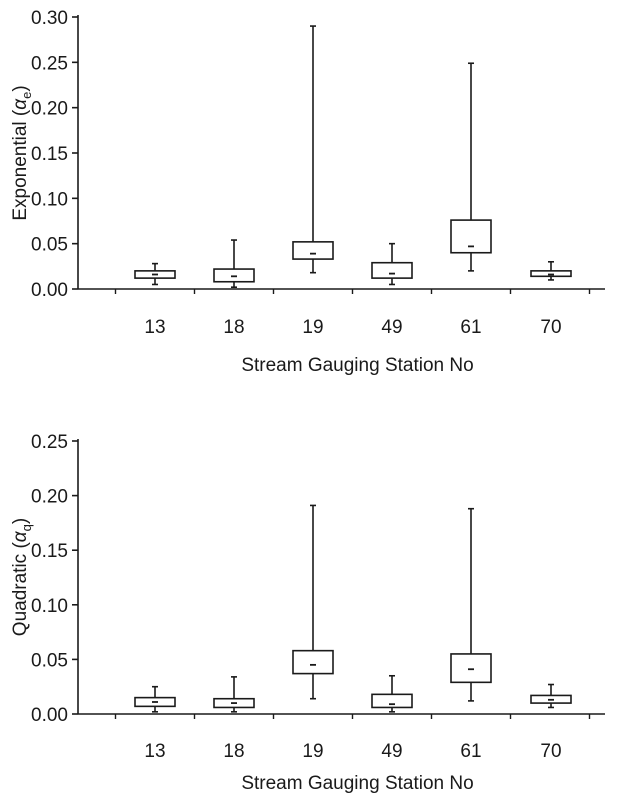 This screenshot has width=634, height=799. What do you see at coordinates (49, 18) in the screenshot?
I see `y-tick-label: 0.30` at bounding box center [49, 18].